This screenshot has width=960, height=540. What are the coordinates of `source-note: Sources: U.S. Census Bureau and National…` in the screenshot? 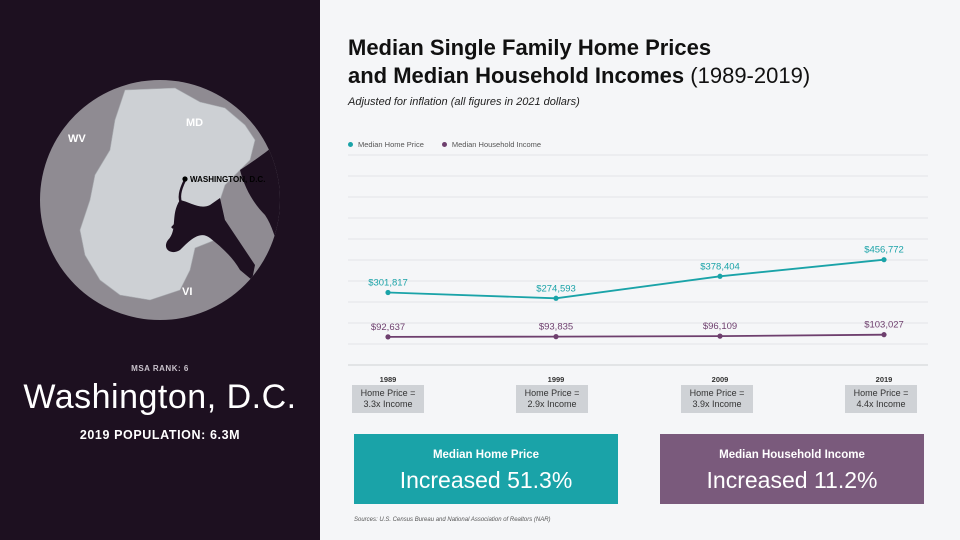 It's located at (452, 520).